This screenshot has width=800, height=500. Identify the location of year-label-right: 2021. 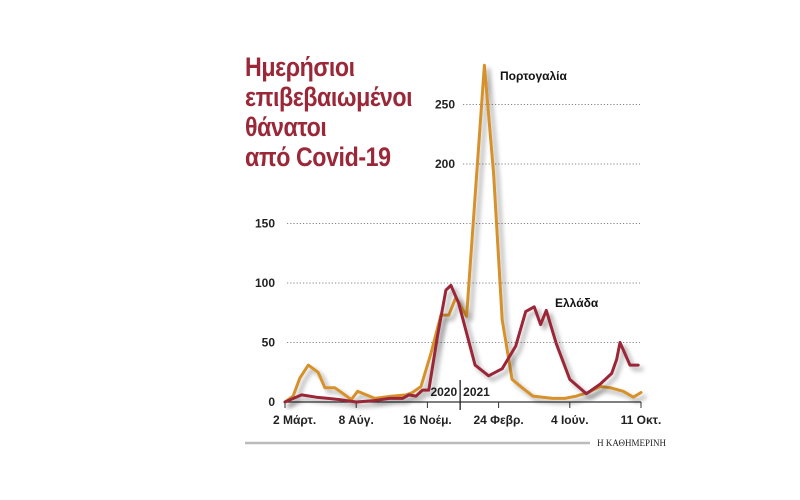
(476, 392).